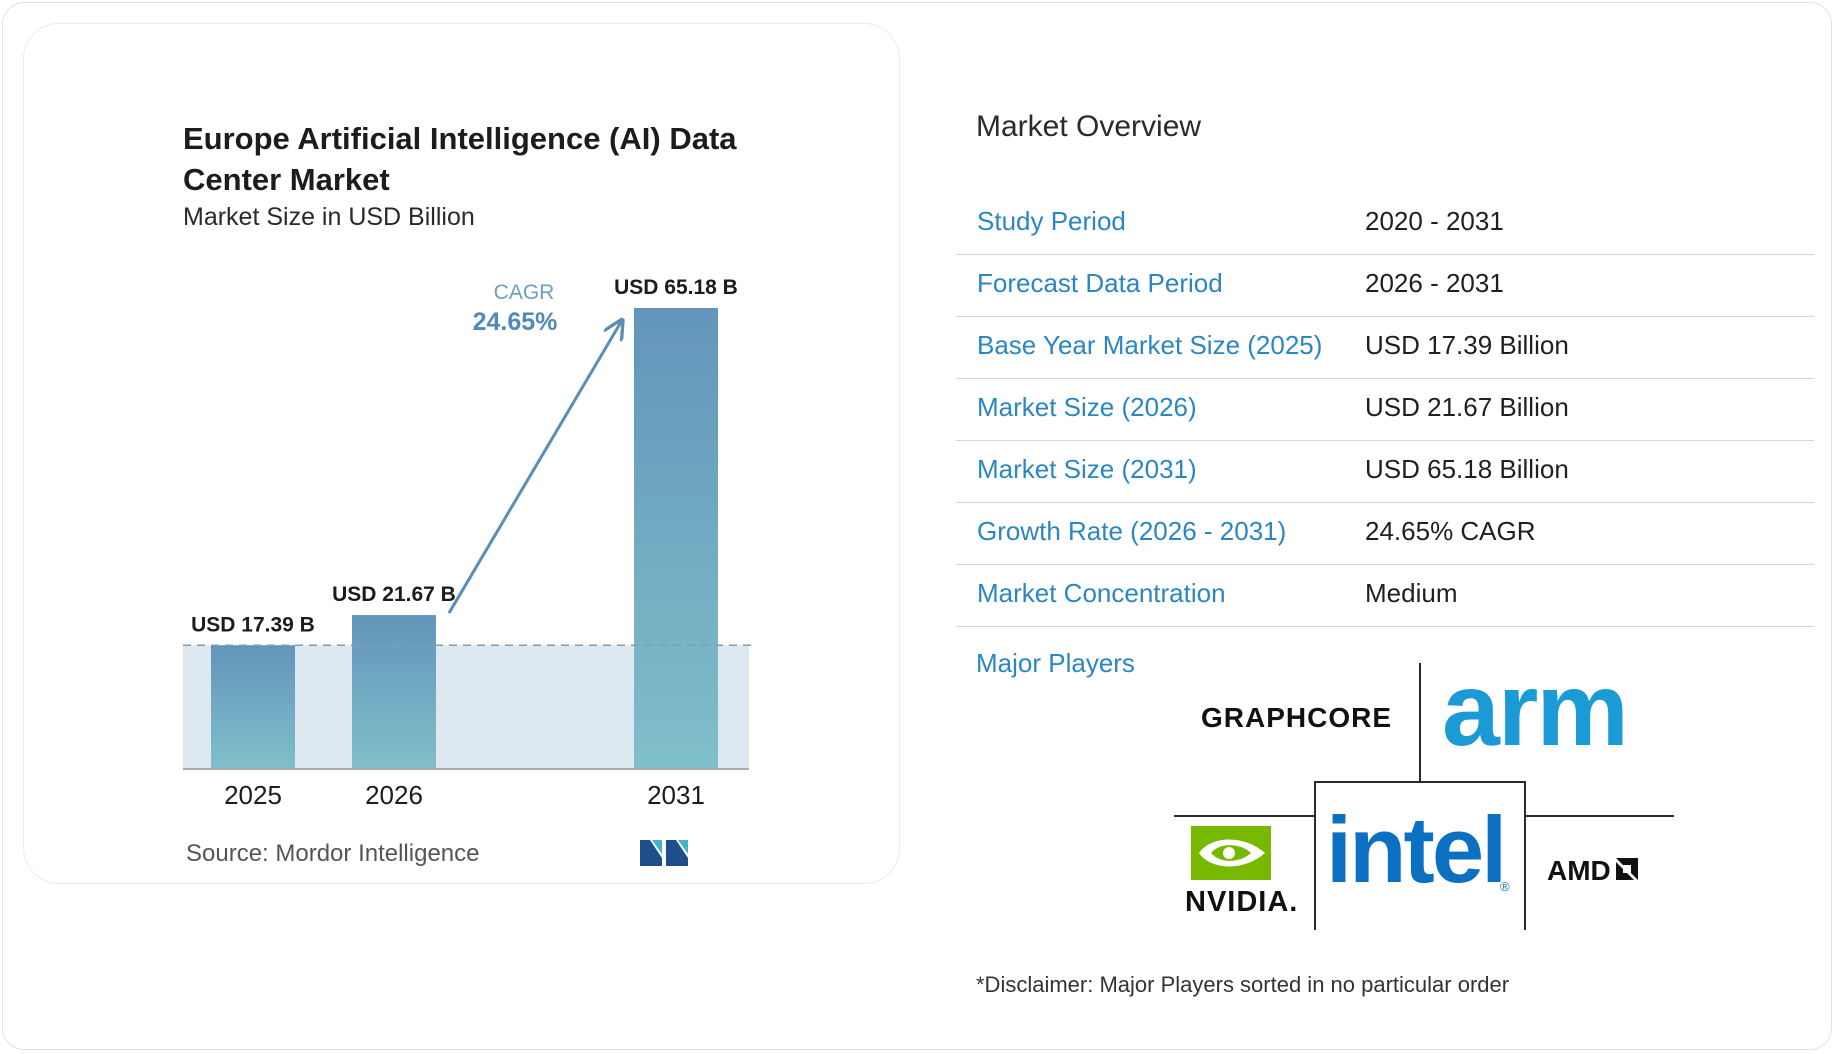 This screenshot has height=1054, width=1836. Describe the element at coordinates (1467, 407) in the screenshot. I see `overview-value: USD 21.67 Billion` at that location.